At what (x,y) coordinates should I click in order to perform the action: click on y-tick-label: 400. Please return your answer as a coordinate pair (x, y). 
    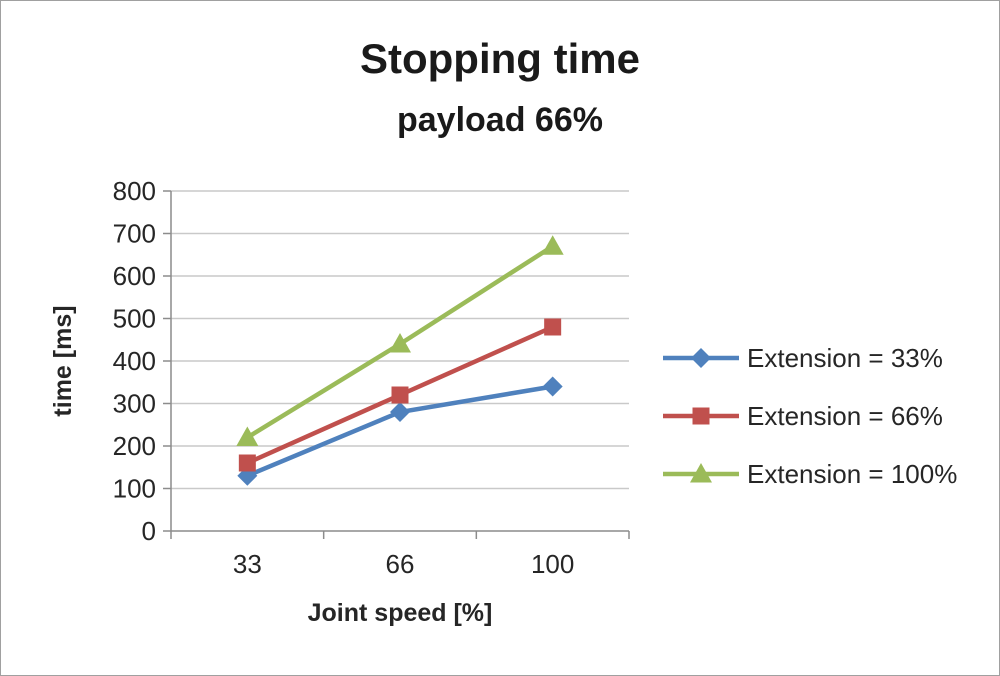
    Looking at the image, I should click on (134, 361).